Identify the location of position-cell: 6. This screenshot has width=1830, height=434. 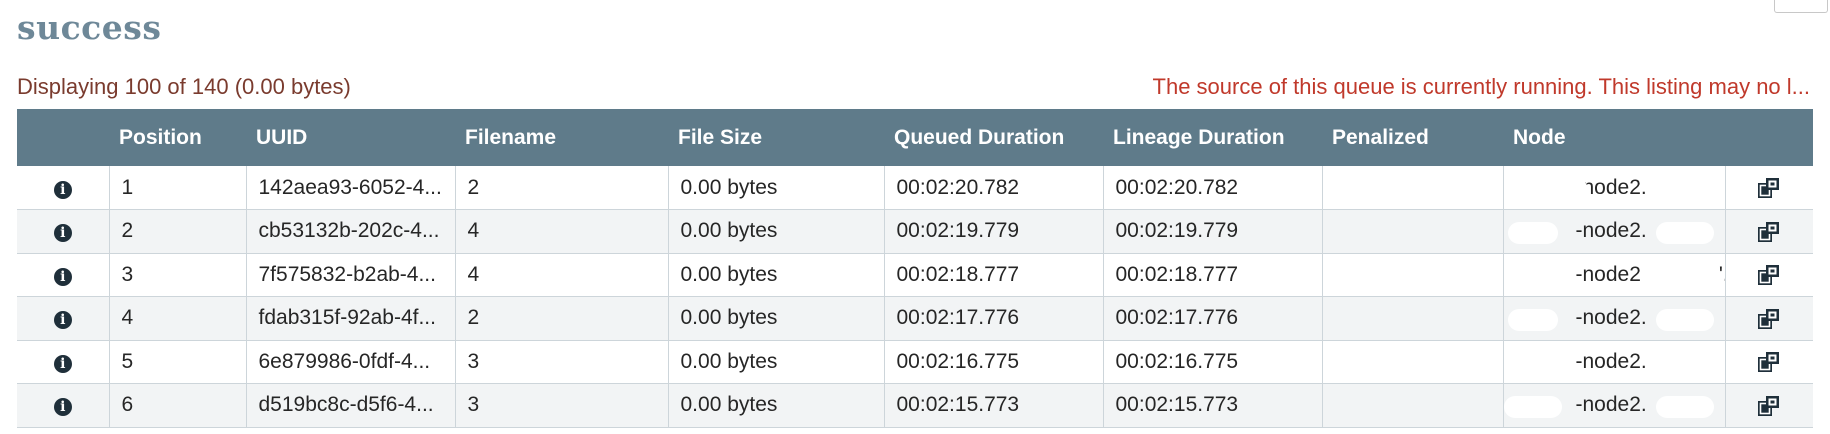
(178, 405).